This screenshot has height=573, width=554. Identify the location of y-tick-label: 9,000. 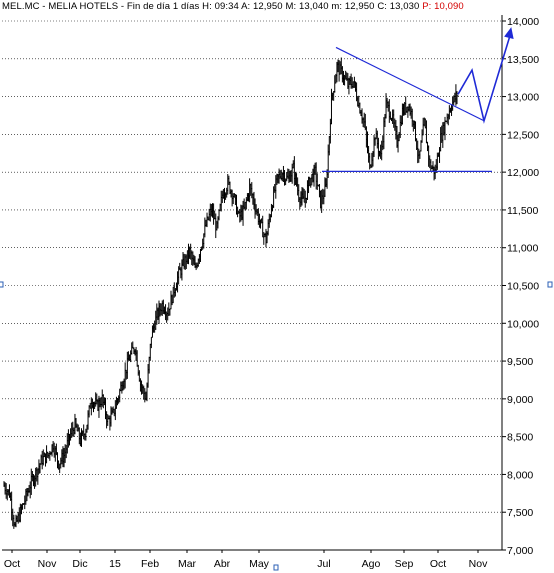
(520, 400).